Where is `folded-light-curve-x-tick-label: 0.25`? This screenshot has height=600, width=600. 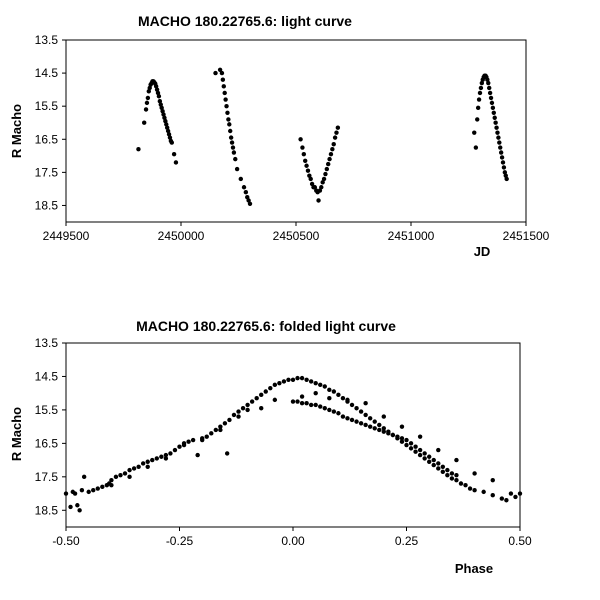
folded-light-curve-x-tick-label: 0.25 is located at coordinates (407, 541).